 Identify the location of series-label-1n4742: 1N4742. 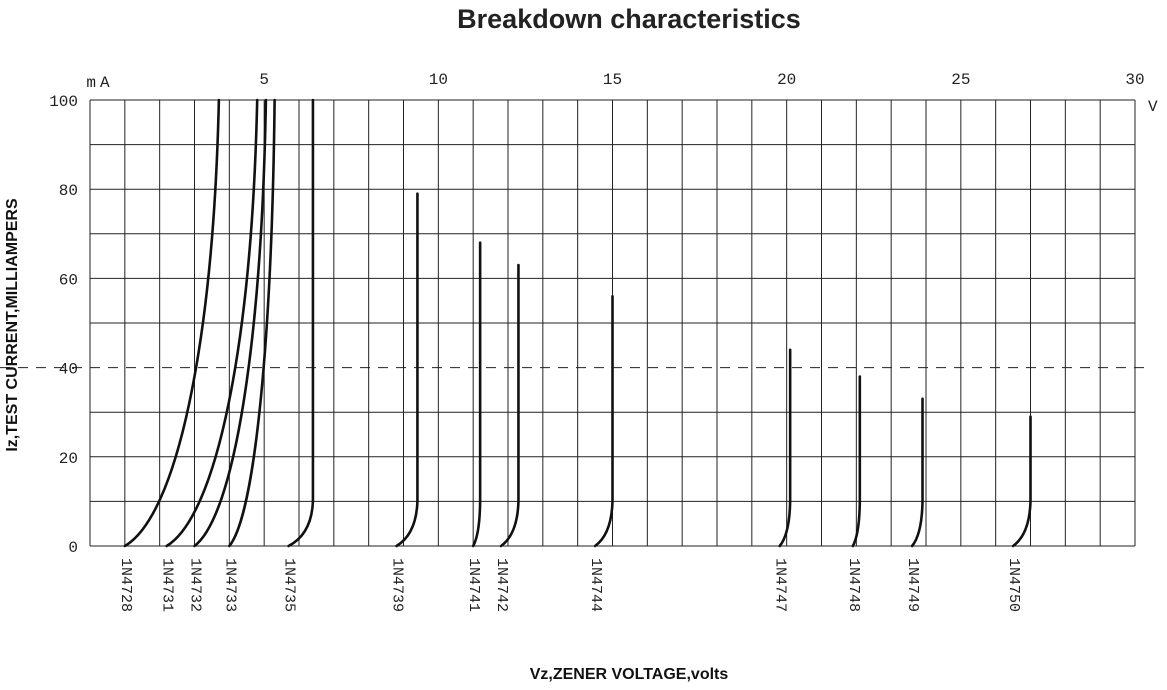
(501, 585).